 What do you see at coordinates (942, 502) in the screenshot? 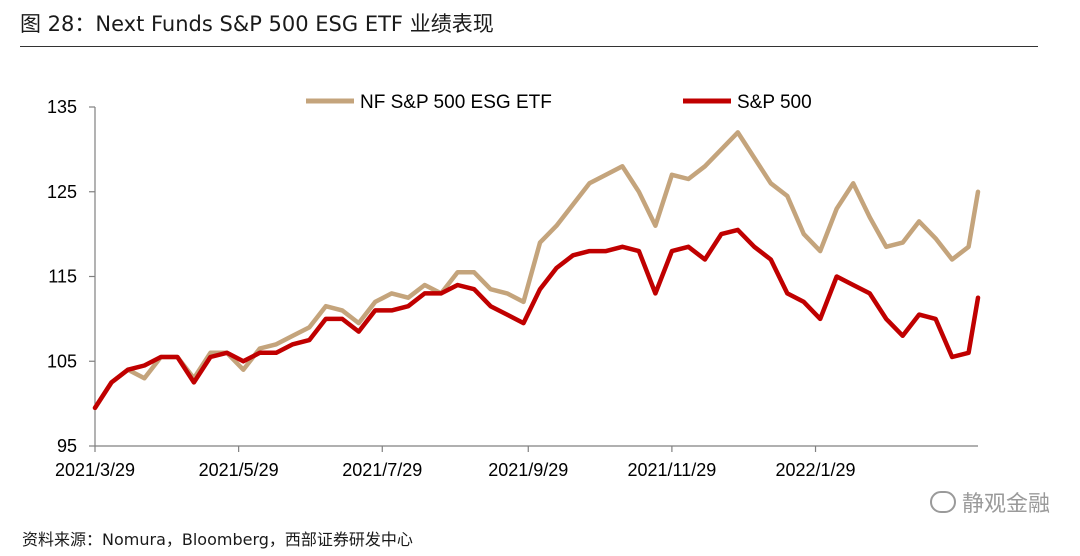
I see `wechat-icon` at bounding box center [942, 502].